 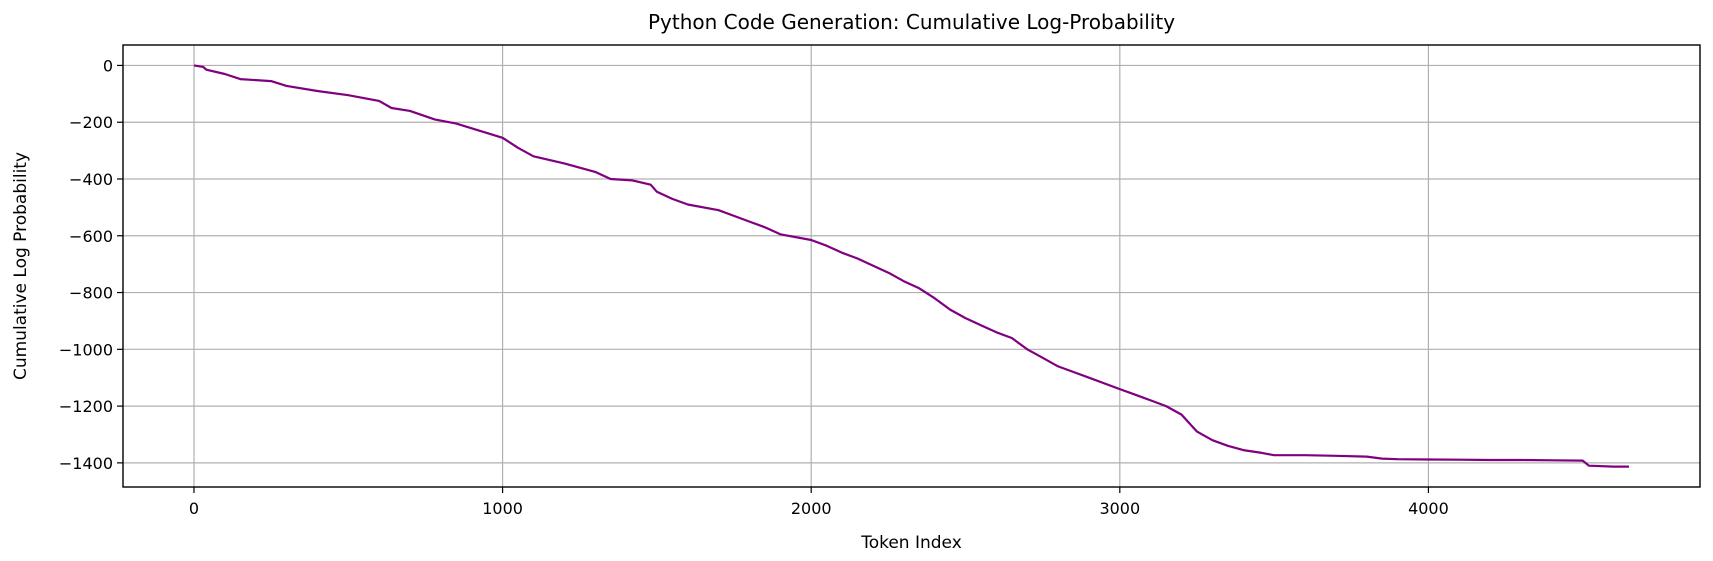 I want to click on x-tick-label: 4000, so click(x=1428, y=508).